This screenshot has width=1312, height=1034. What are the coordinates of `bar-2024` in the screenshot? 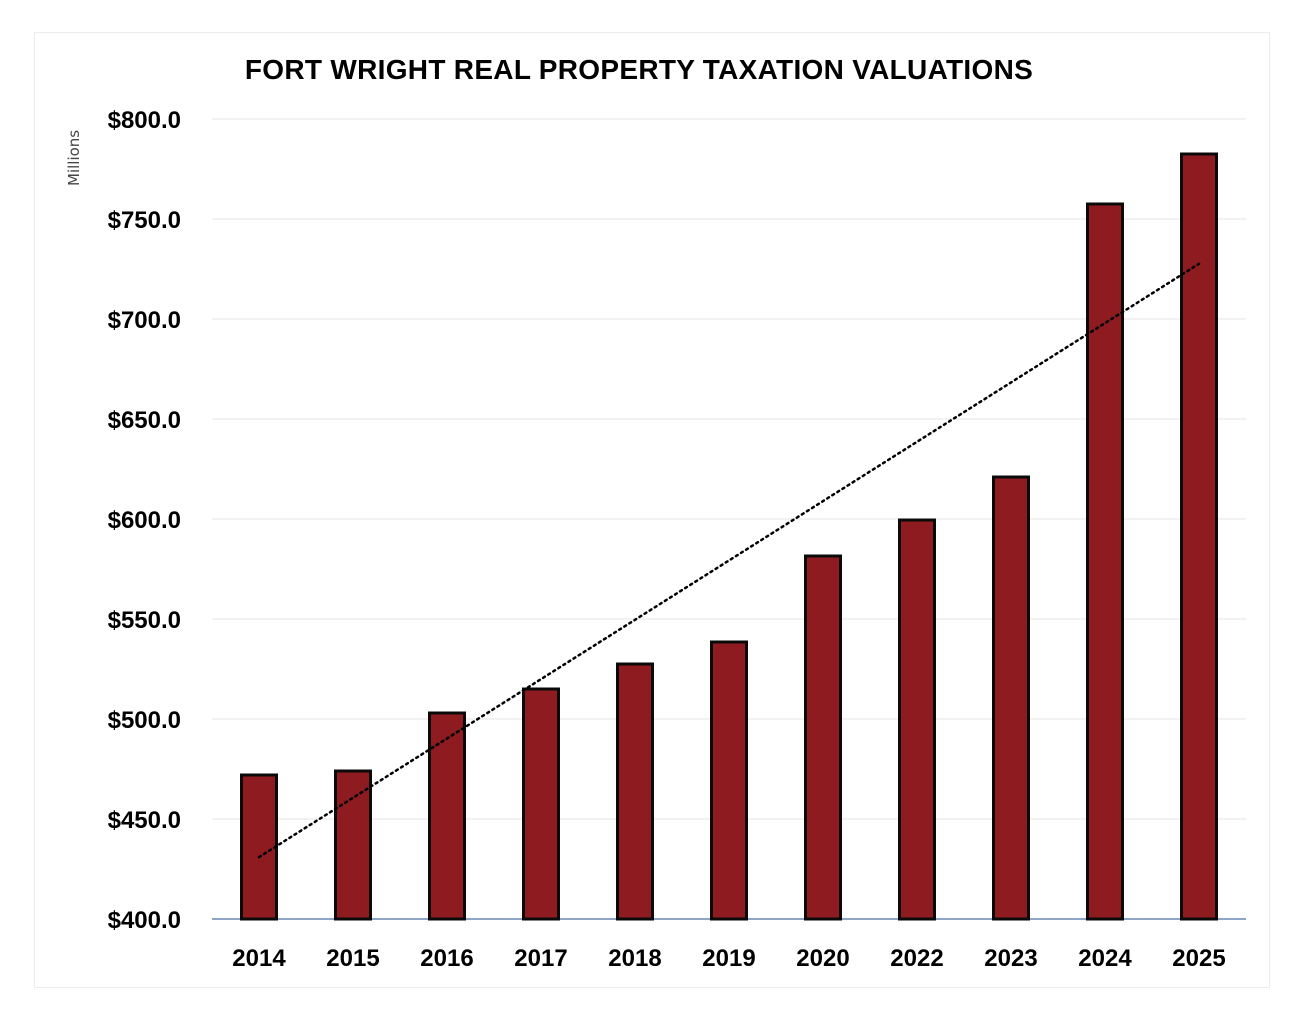 It's located at (1105, 561).